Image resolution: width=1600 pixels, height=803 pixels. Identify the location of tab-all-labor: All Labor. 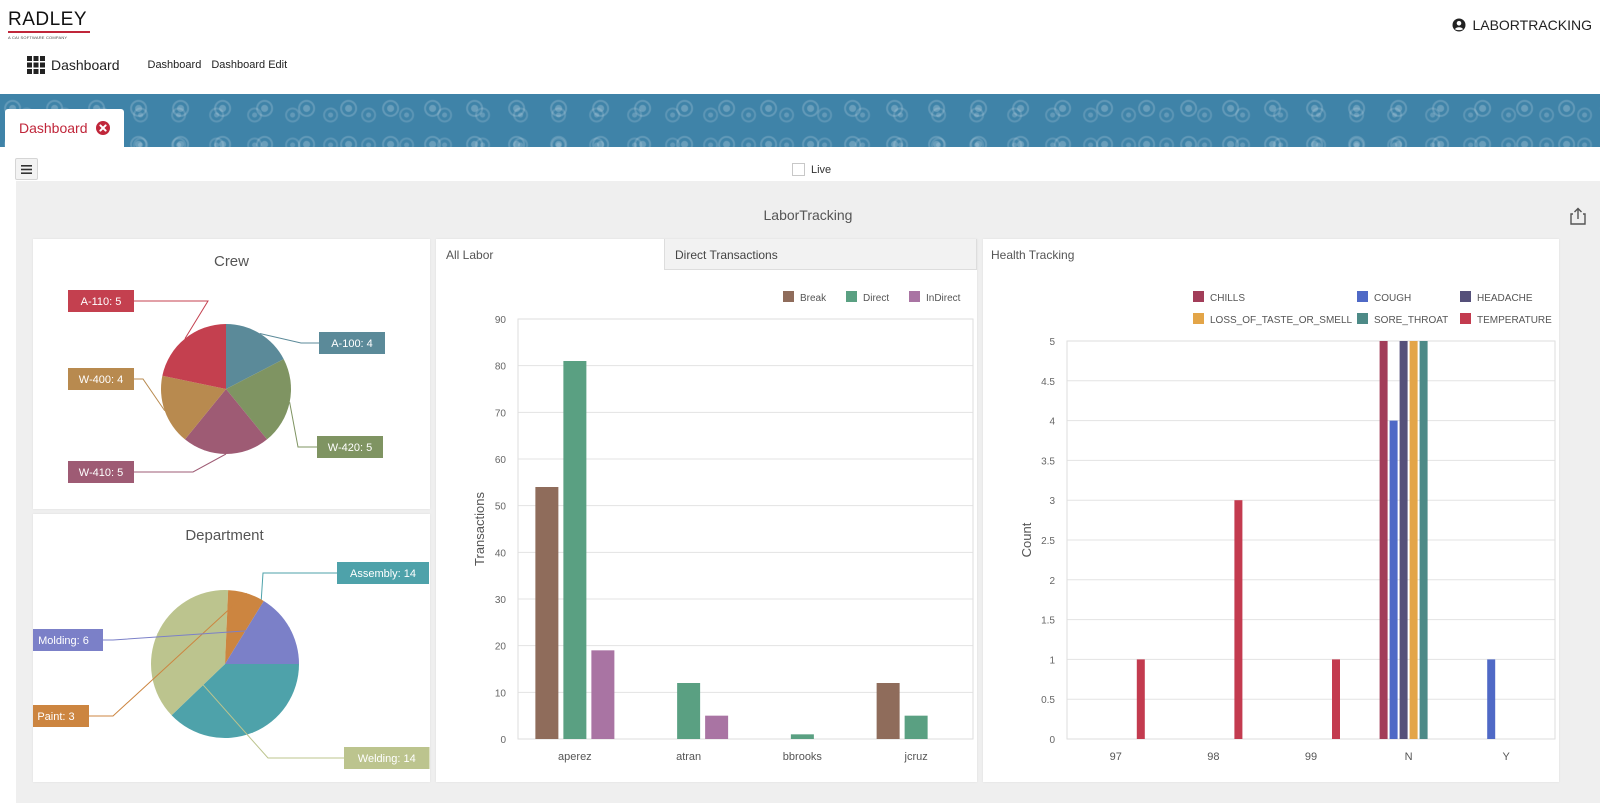
(550, 254).